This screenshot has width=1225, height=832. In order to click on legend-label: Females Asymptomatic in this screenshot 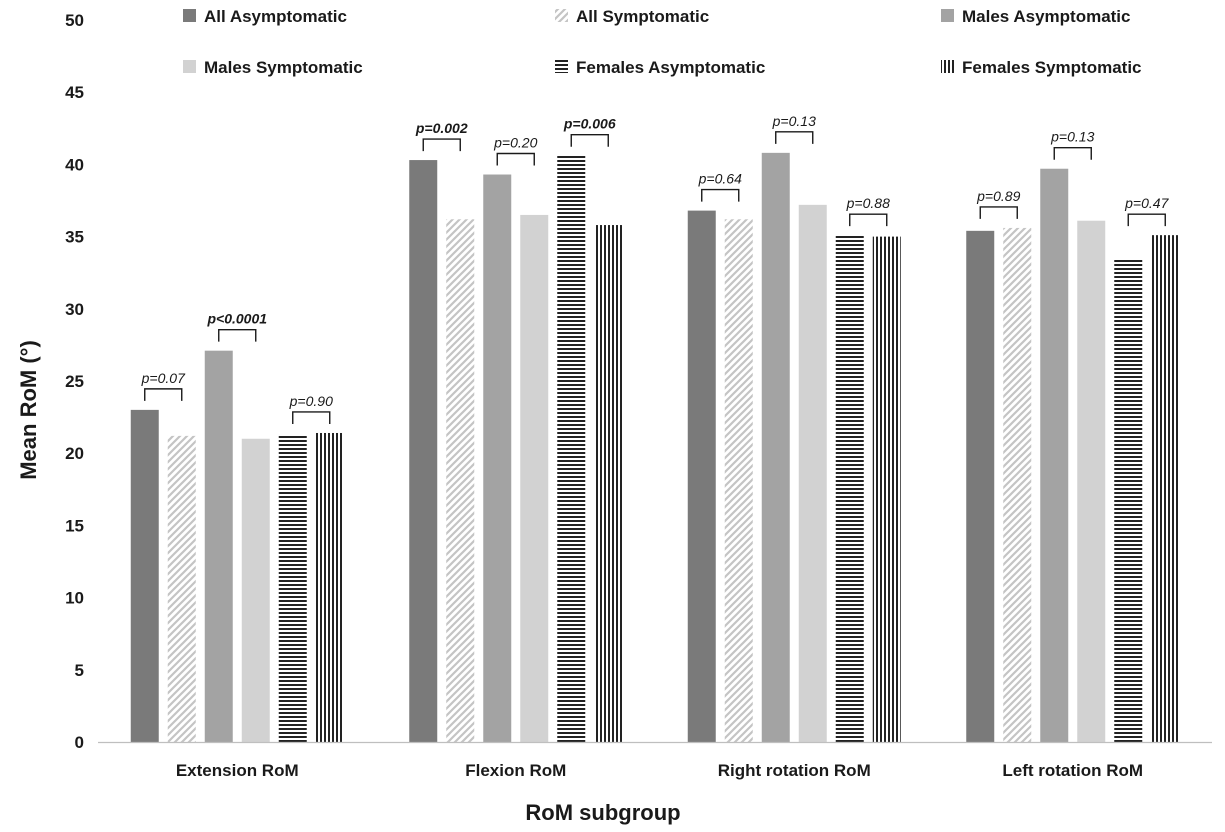, I will do `click(670, 67)`.